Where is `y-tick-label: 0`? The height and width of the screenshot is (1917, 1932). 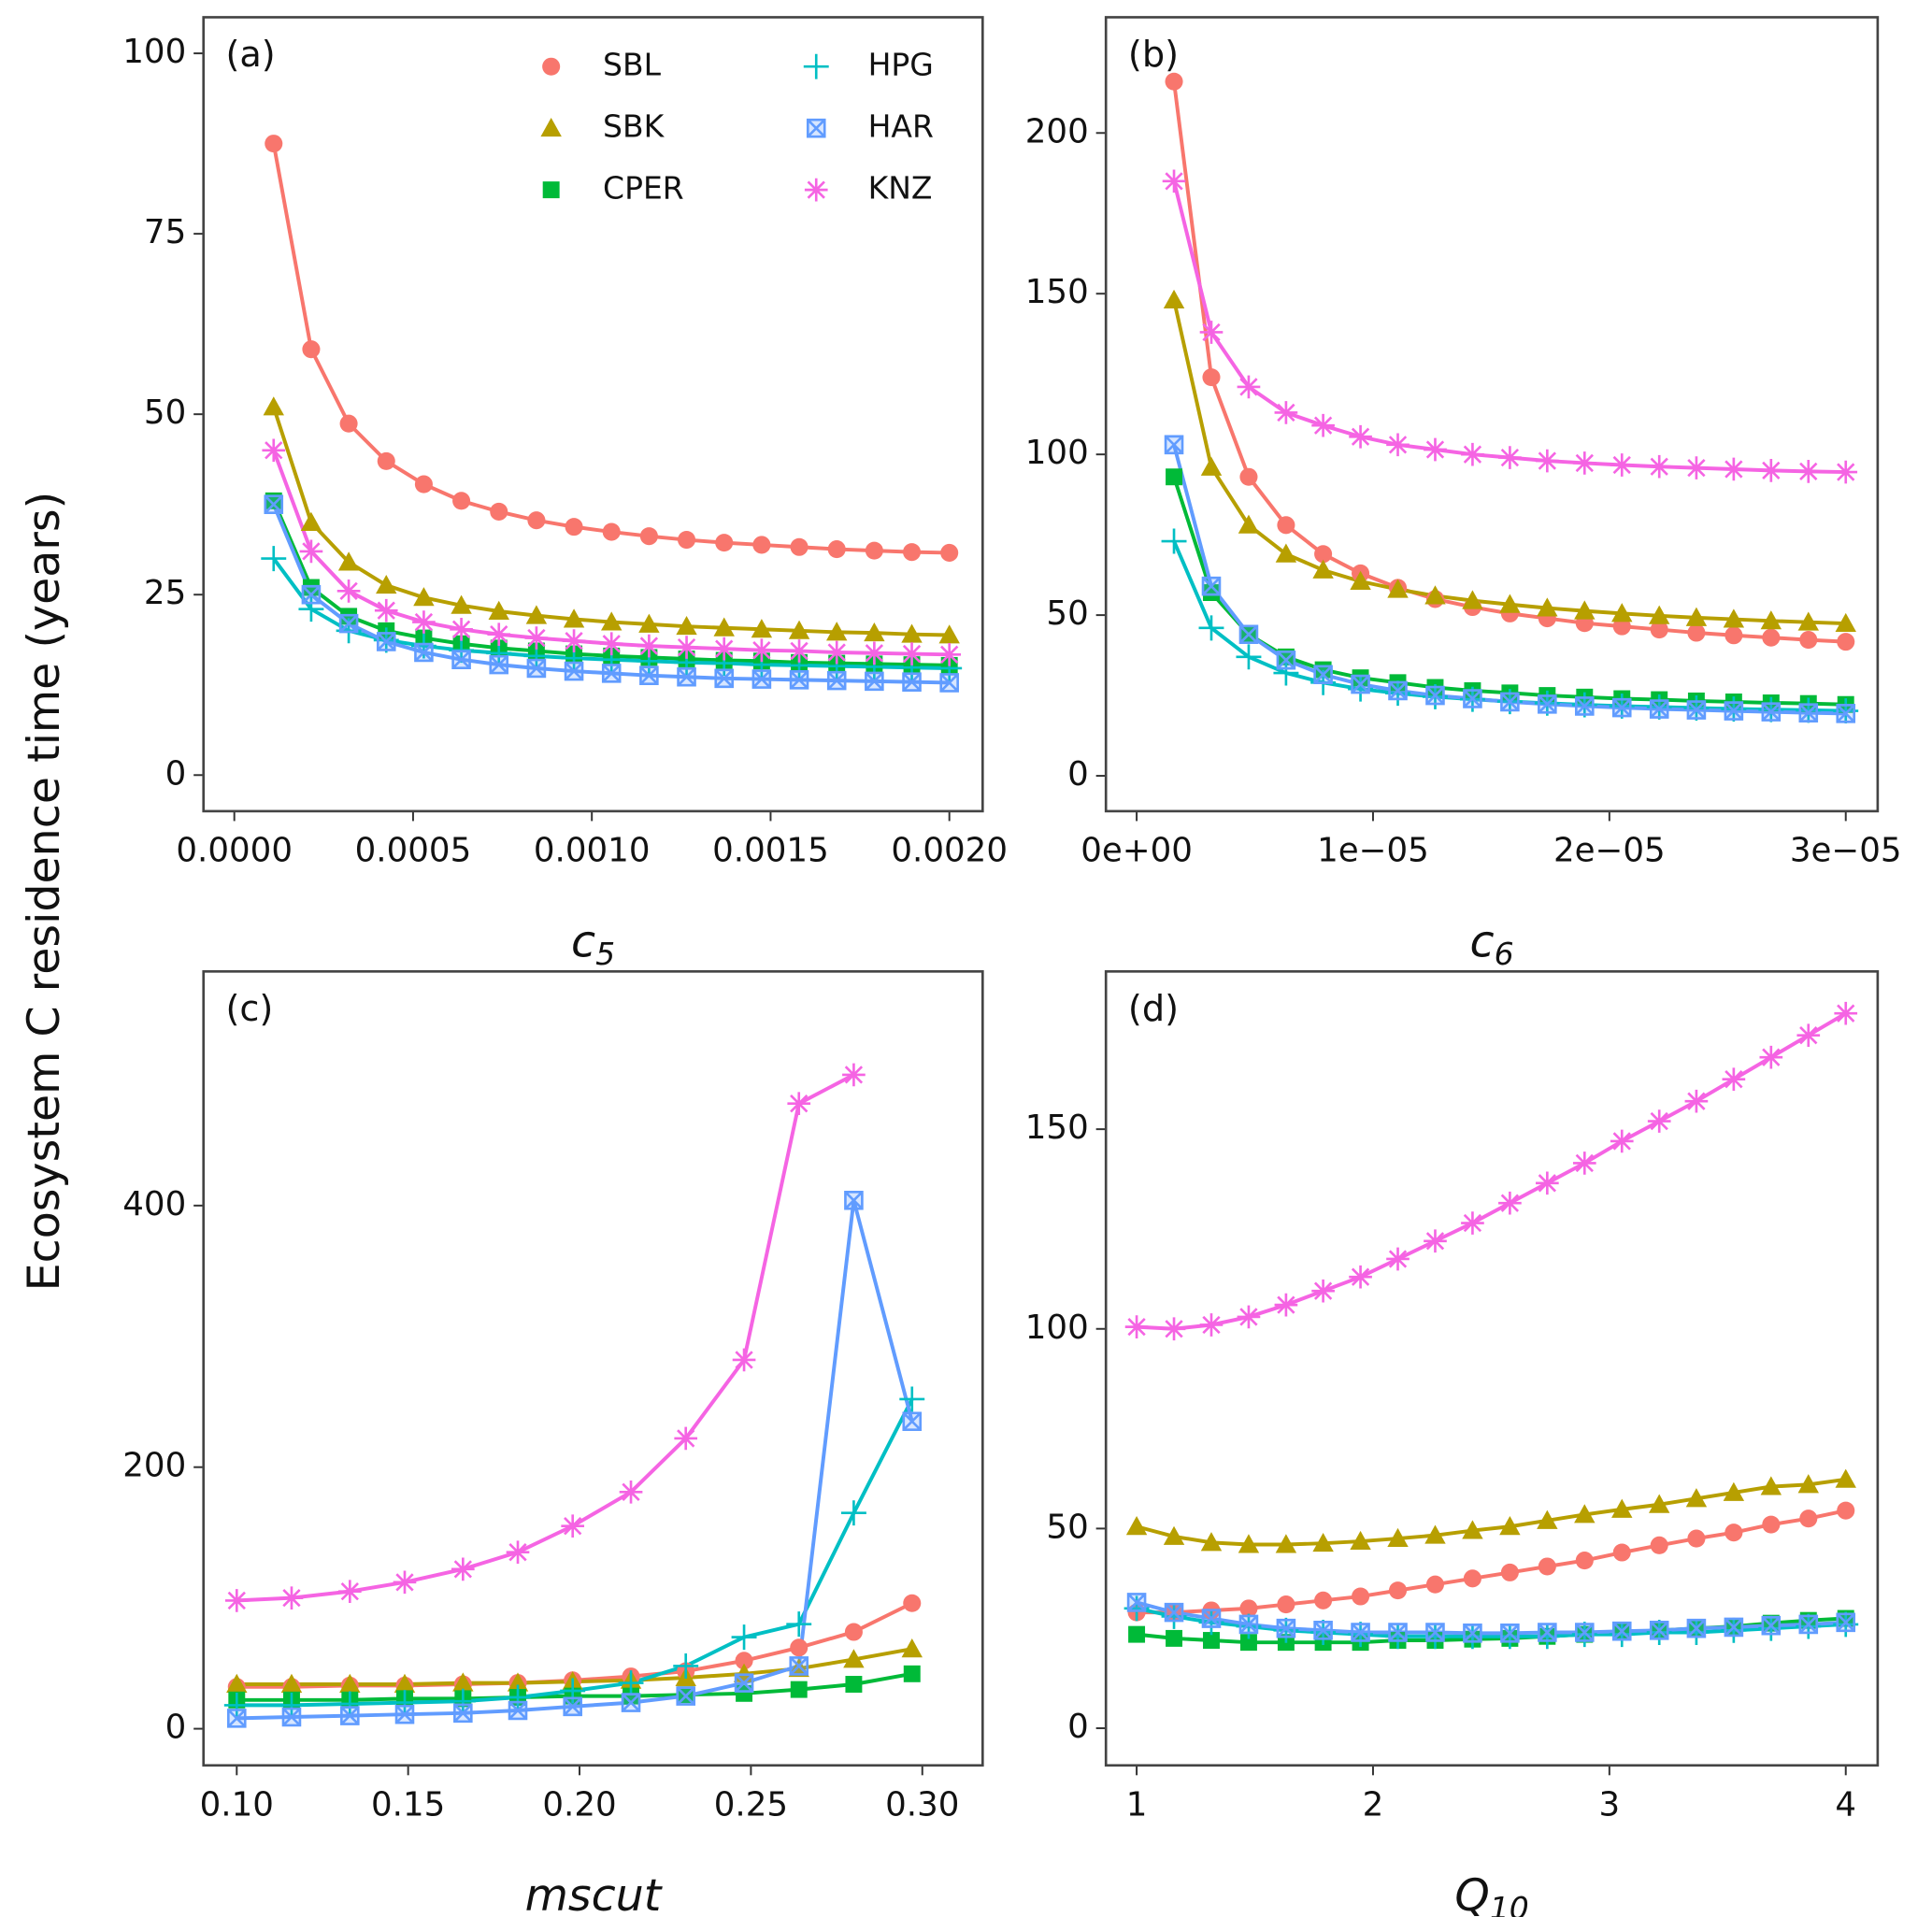
y-tick-label: 0 is located at coordinates (1078, 774).